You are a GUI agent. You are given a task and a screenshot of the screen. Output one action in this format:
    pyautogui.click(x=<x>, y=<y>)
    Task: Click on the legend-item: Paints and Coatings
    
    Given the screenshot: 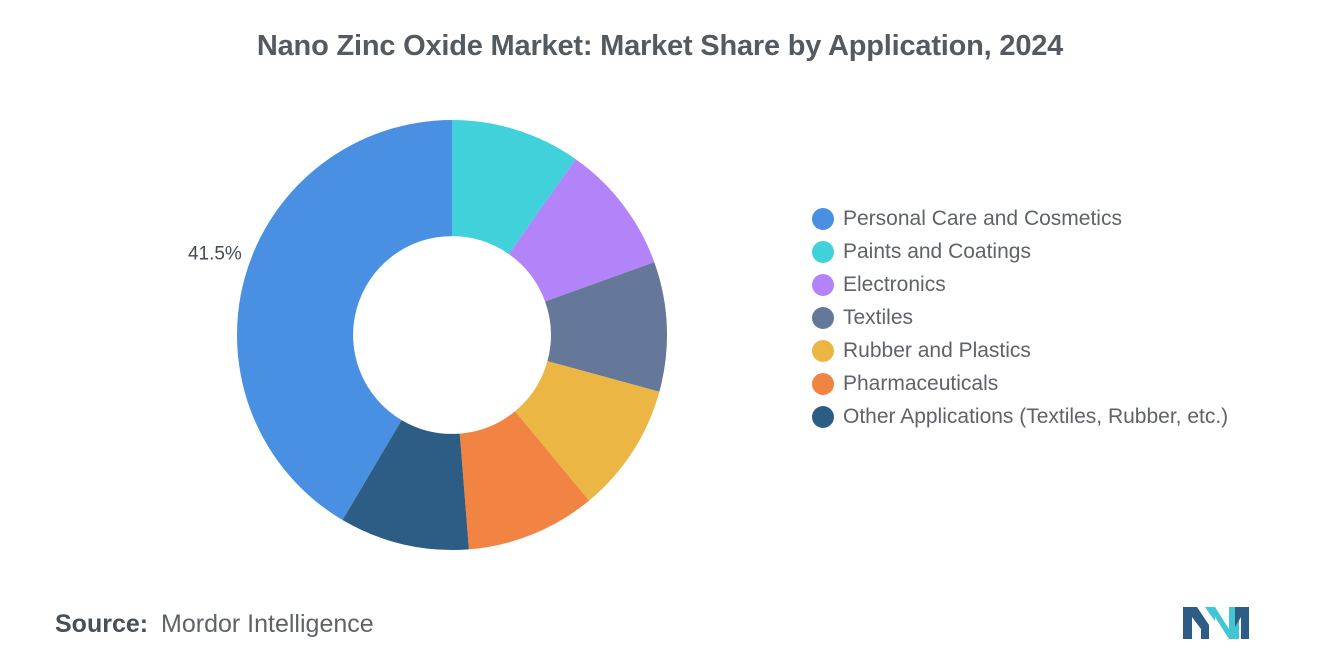 What is the action you would take?
    pyautogui.click(x=1022, y=251)
    